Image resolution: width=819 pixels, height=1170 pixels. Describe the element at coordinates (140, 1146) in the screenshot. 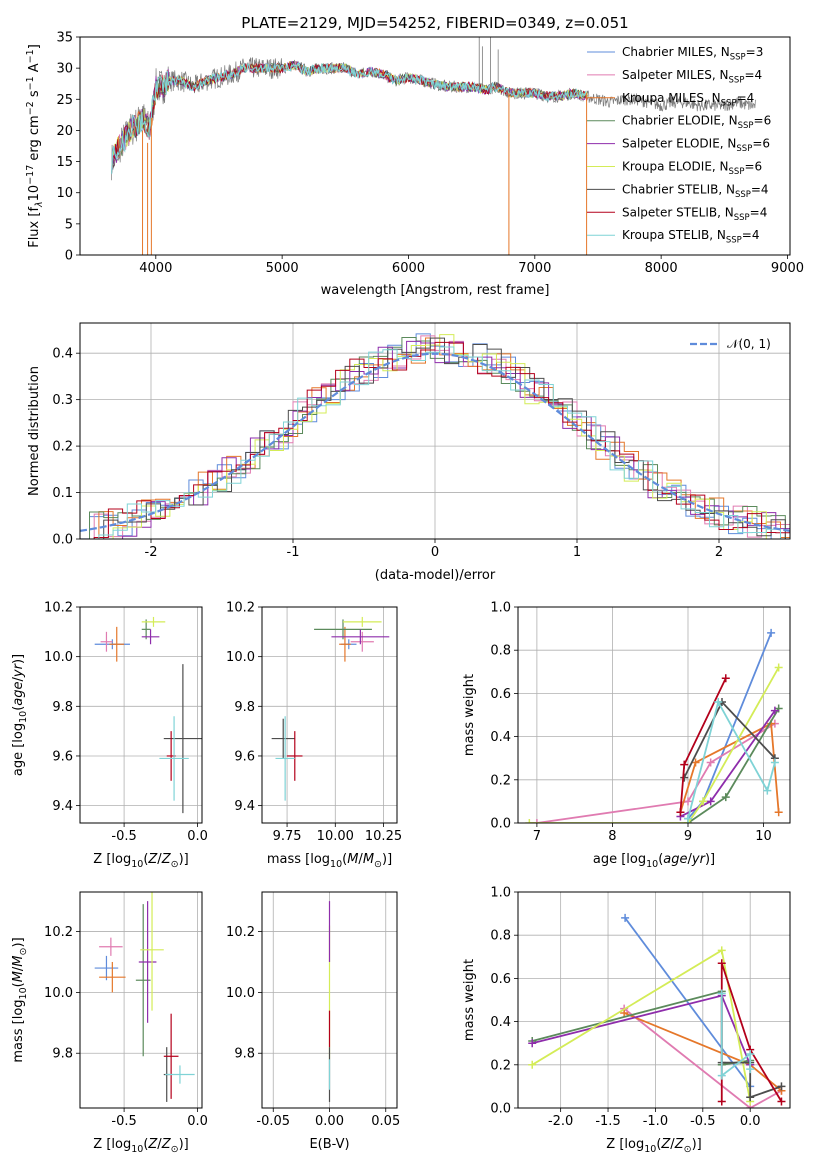

I see `x-axis-label: Z [log10(Z/Z⊙)]` at that location.